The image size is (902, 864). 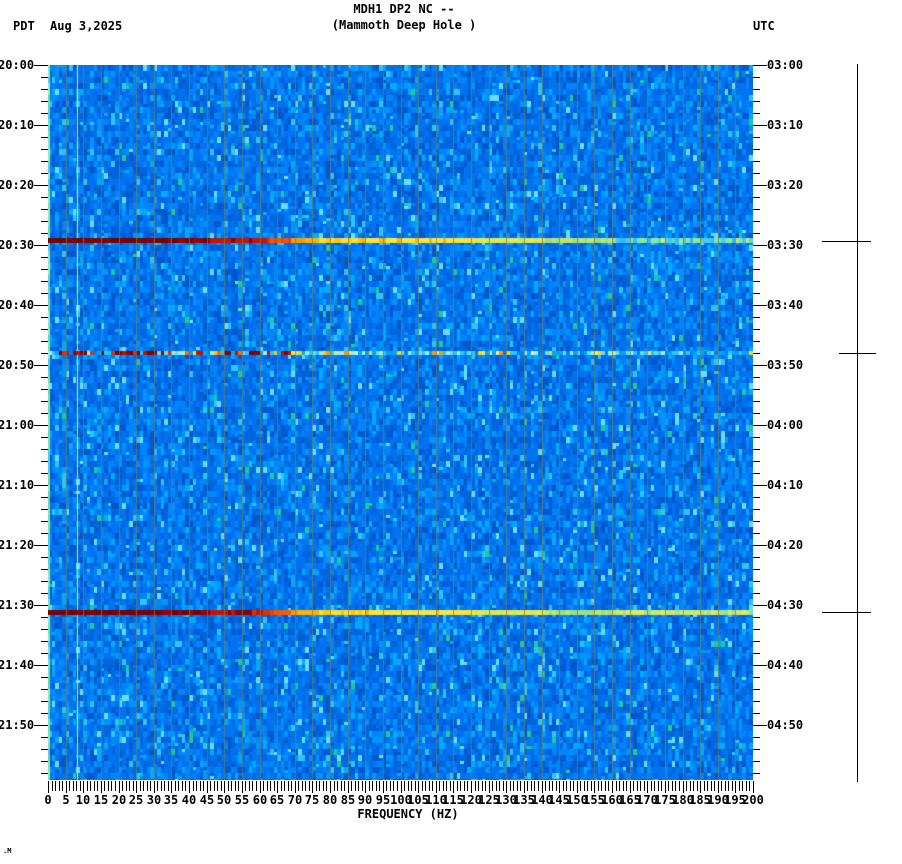 What do you see at coordinates (647, 800) in the screenshot?
I see `x-axis-tick-label: 170` at bounding box center [647, 800].